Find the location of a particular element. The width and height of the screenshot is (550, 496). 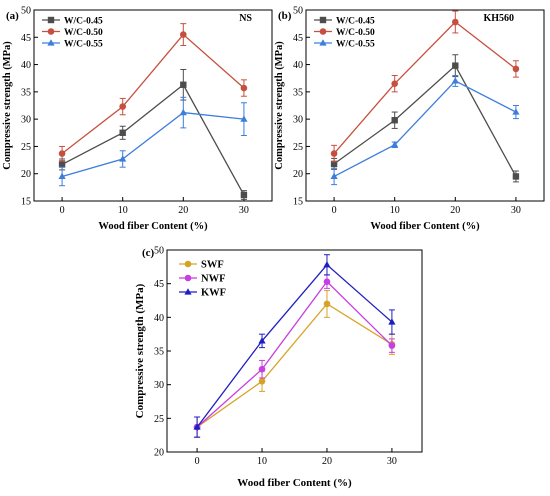

legend-label: SWF is located at coordinates (212, 265).